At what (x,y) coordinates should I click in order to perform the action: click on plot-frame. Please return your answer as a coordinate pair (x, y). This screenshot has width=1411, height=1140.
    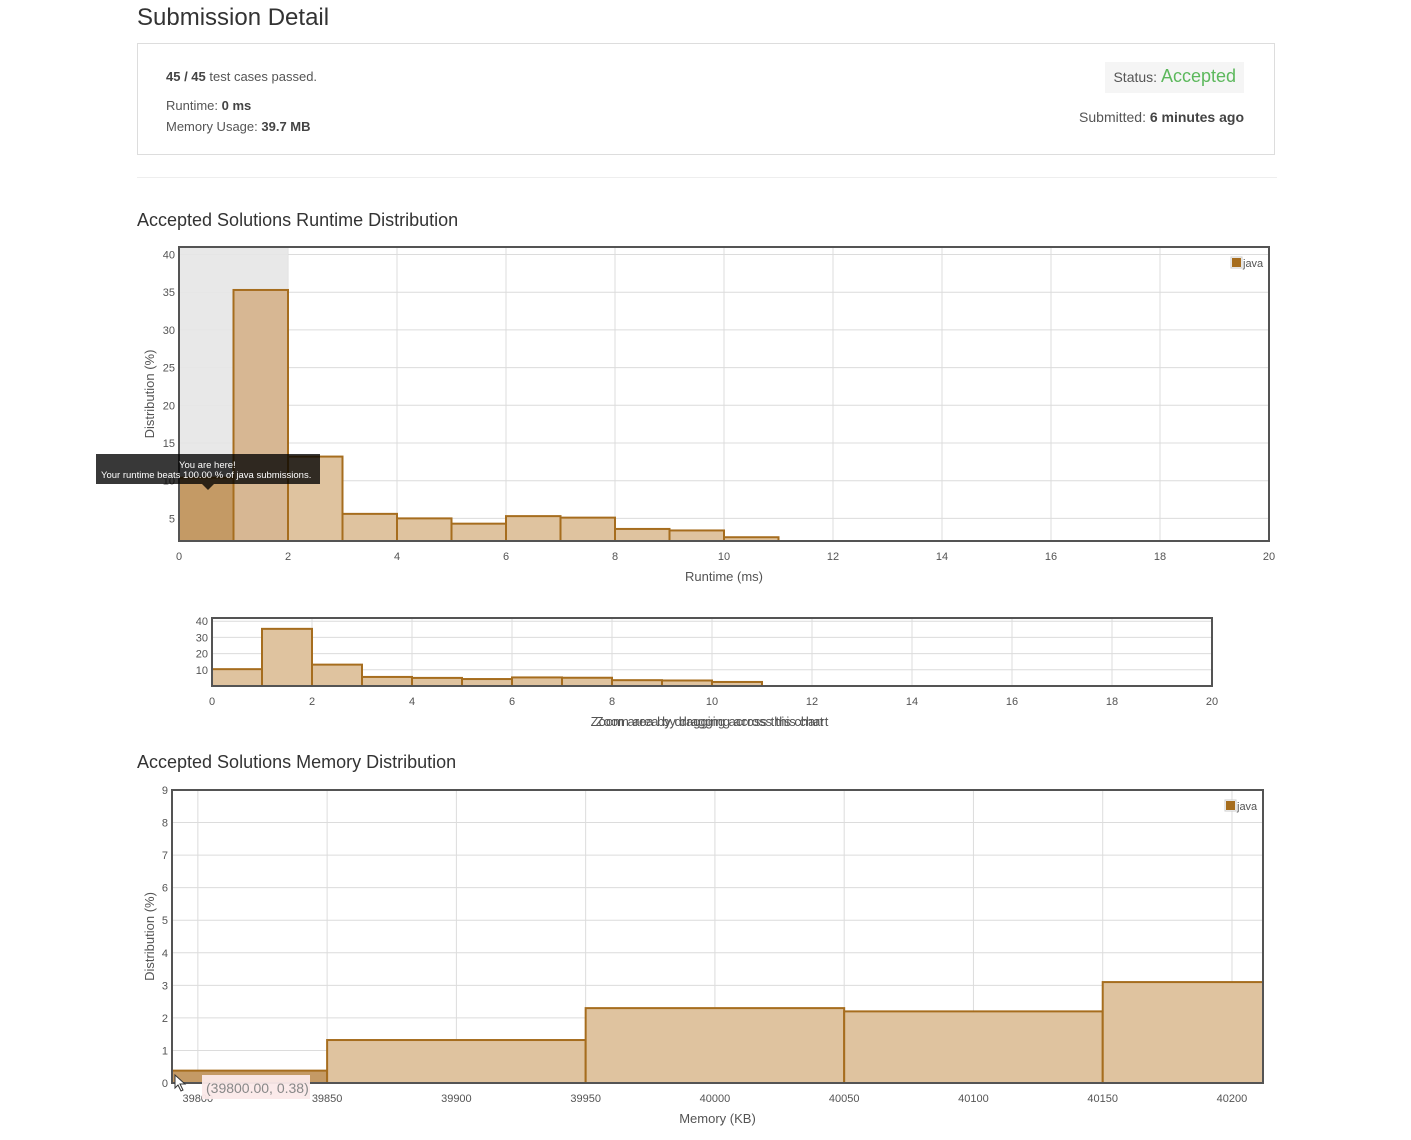
    Looking at the image, I should click on (712, 652).